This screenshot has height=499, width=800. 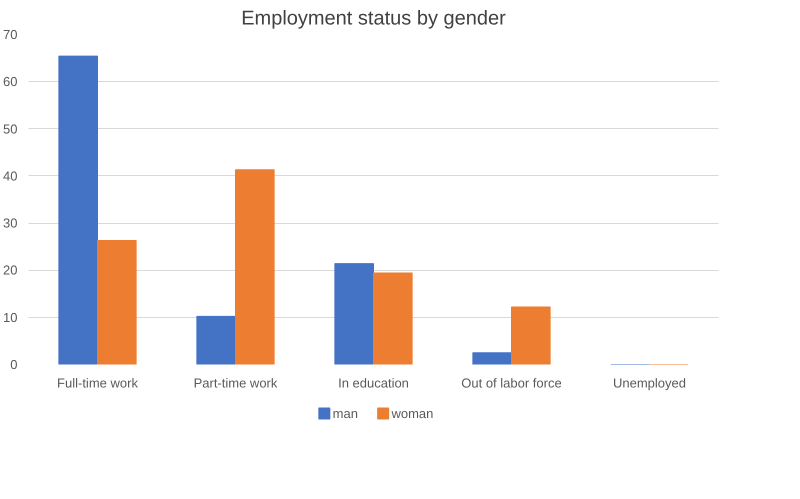 I want to click on legend-label: woman, so click(x=412, y=413).